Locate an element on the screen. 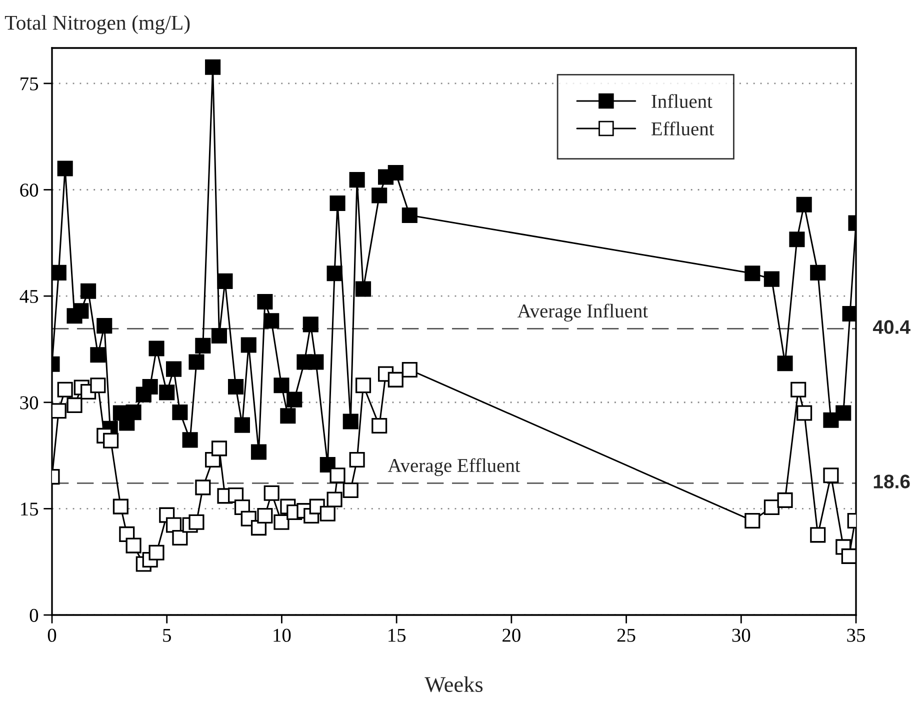 Image resolution: width=917 pixels, height=704 pixels. x-tick-label: 35 is located at coordinates (856, 635).